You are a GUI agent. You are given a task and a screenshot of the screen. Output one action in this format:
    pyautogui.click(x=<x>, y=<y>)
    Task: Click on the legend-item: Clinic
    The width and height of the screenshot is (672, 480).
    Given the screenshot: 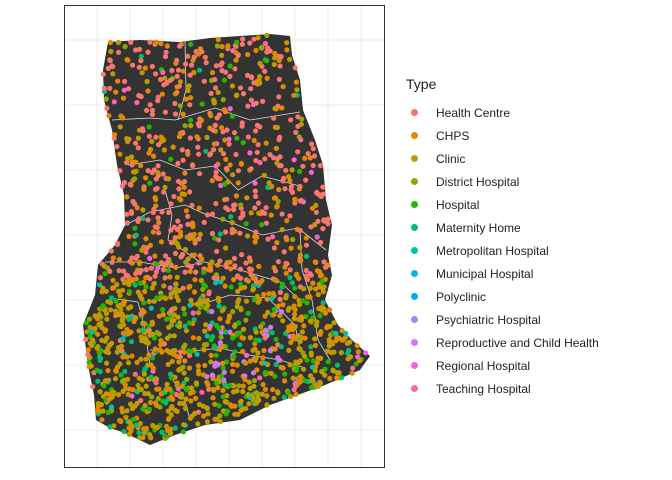 What is the action you would take?
    pyautogui.click(x=497, y=158)
    